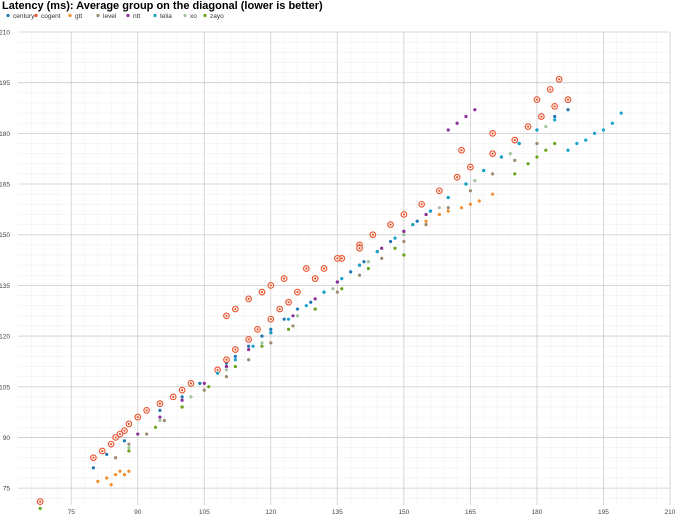 The width and height of the screenshot is (675, 517). Describe the element at coordinates (24, 16) in the screenshot. I see `legend-label-century: century` at that location.